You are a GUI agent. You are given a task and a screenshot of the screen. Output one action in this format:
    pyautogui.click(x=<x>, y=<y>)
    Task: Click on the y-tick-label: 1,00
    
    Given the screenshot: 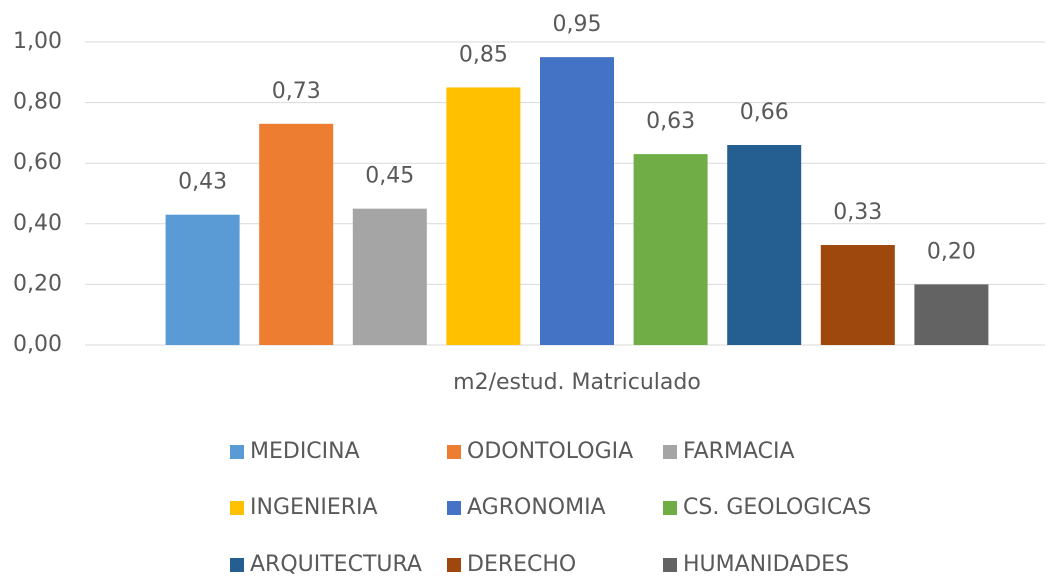 What is the action you would take?
    pyautogui.click(x=37, y=41)
    